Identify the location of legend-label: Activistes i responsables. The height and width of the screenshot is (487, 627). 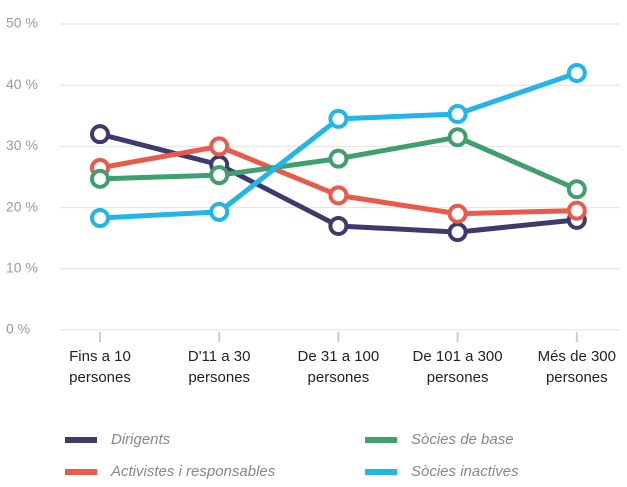
(193, 471).